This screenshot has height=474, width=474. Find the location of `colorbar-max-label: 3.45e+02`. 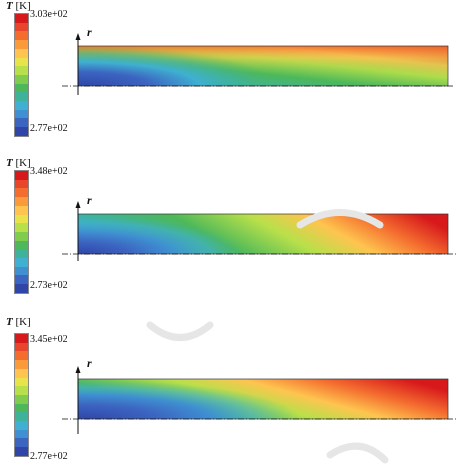

colorbar-max-label: 3.45e+02 is located at coordinates (49, 339).